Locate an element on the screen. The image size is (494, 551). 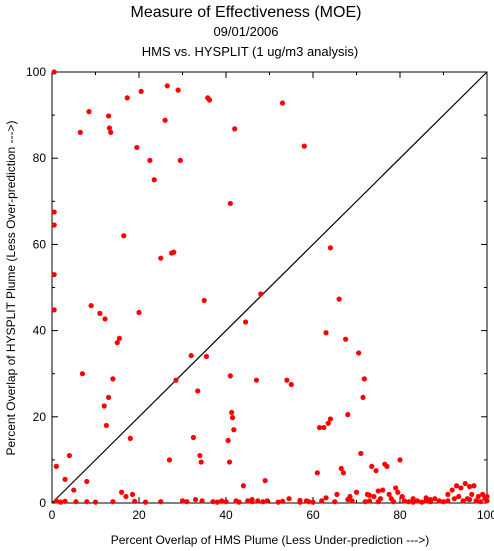
y-tick-label: 40 is located at coordinates (40, 331).